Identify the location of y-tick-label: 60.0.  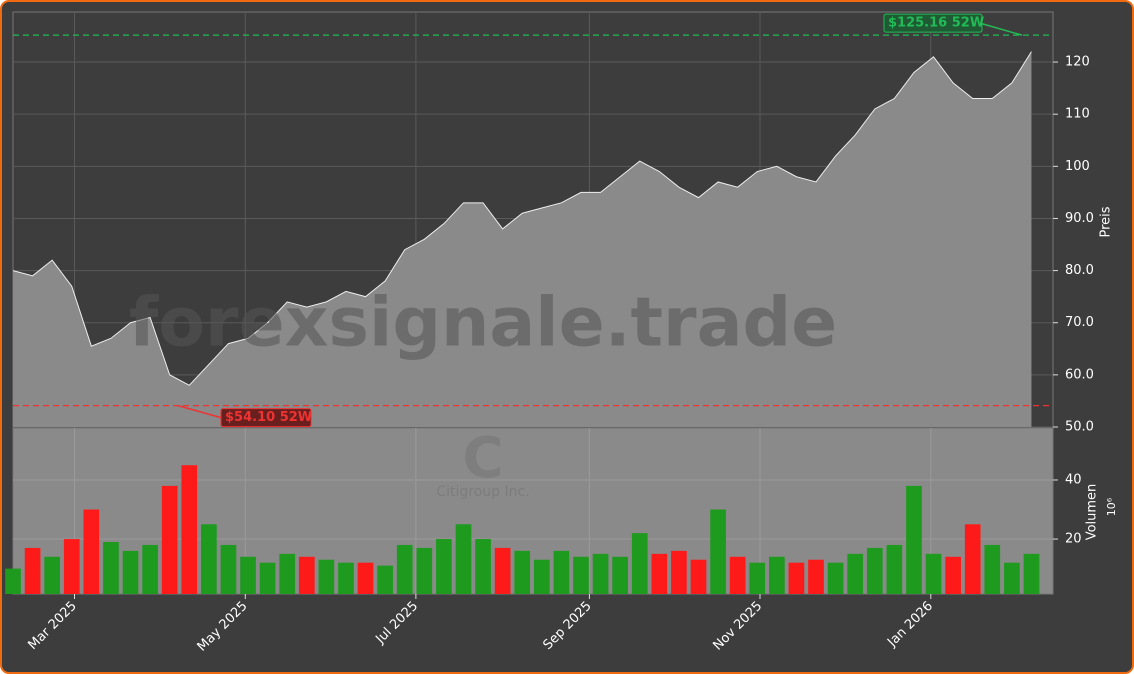
(1079, 374).